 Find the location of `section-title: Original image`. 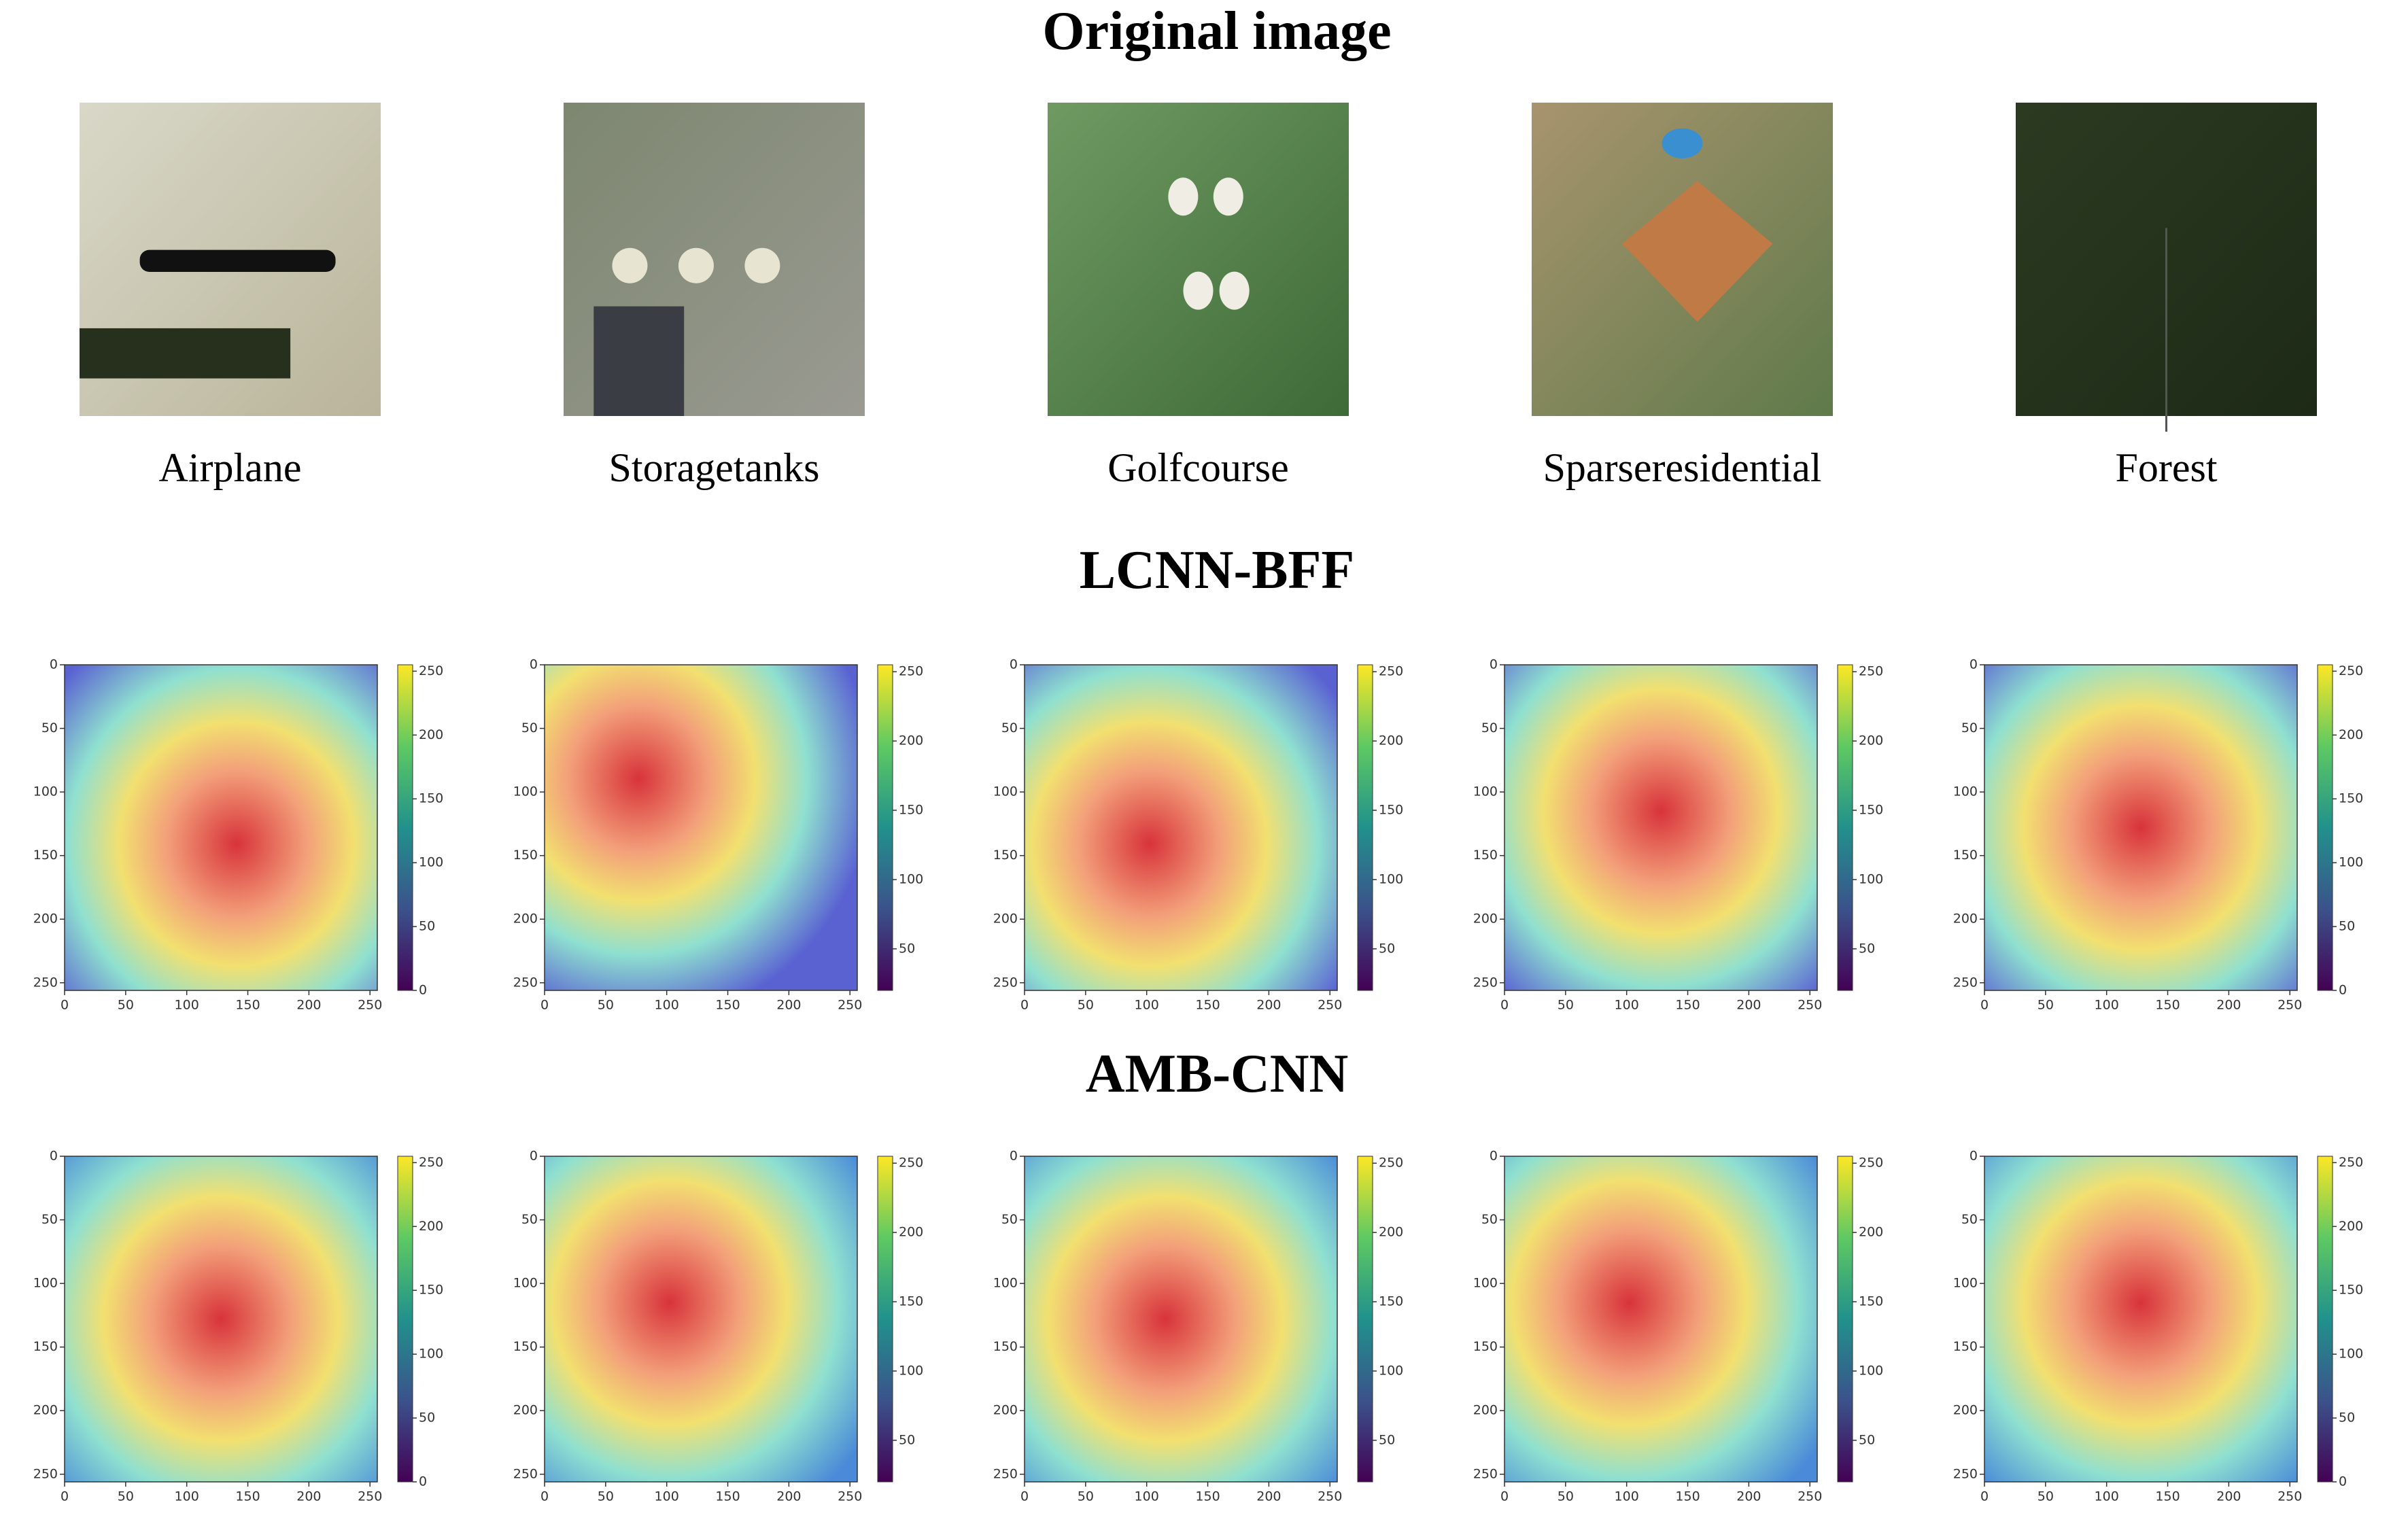

section-title: Original image is located at coordinates (1216, 31).